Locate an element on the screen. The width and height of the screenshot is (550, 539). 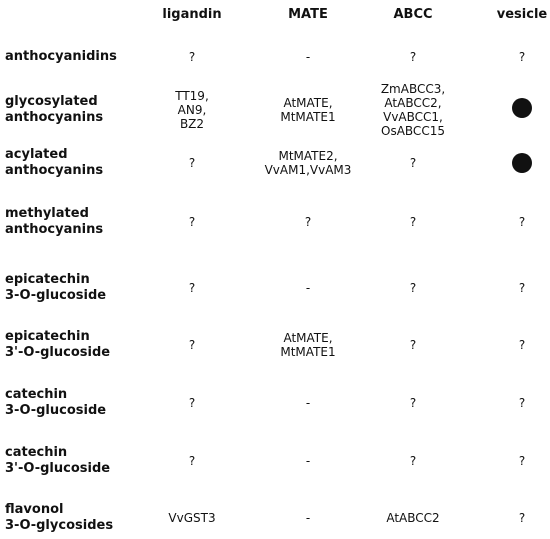
cell-text: MtMATE2, VvAM1,VvAM3 is located at coordinates (308, 163).